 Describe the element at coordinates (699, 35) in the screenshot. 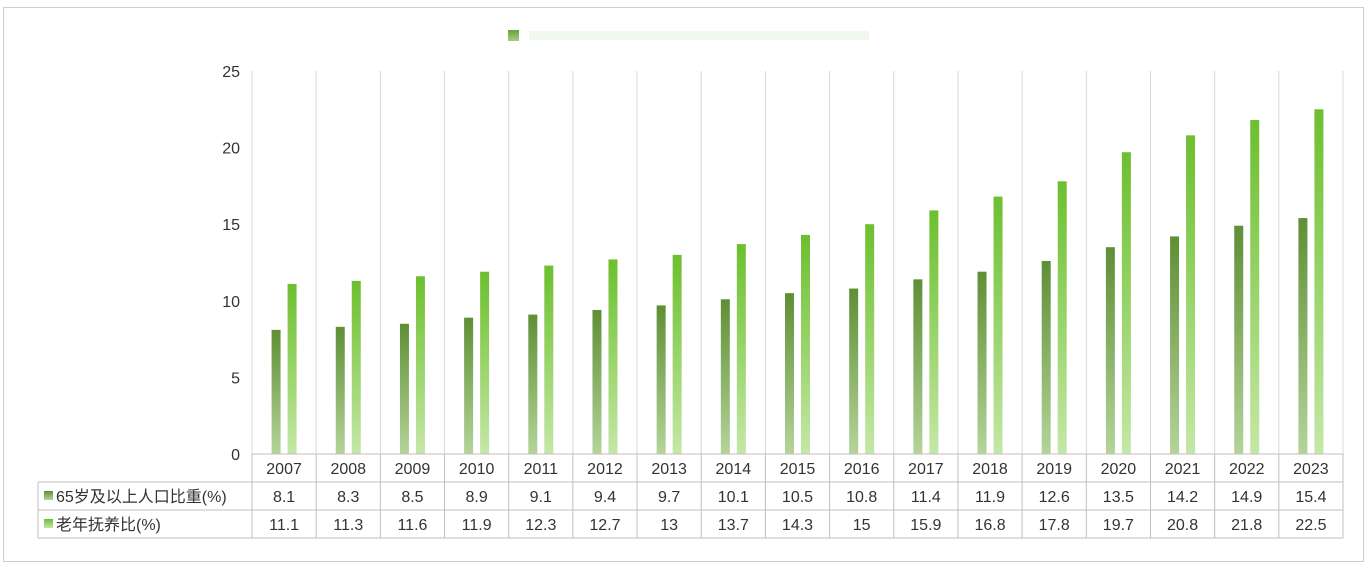

I see `top-legend-faded-text` at that location.